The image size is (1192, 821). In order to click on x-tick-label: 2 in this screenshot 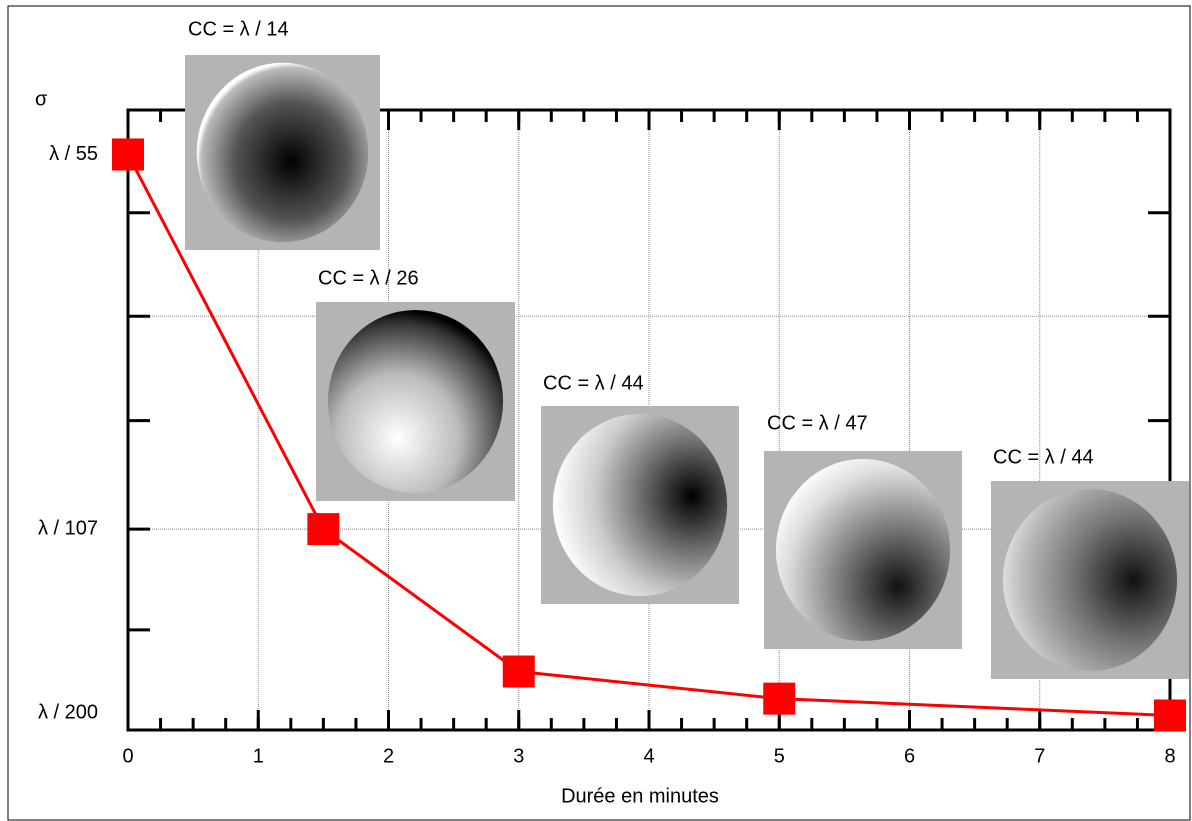, I will do `click(388, 756)`.